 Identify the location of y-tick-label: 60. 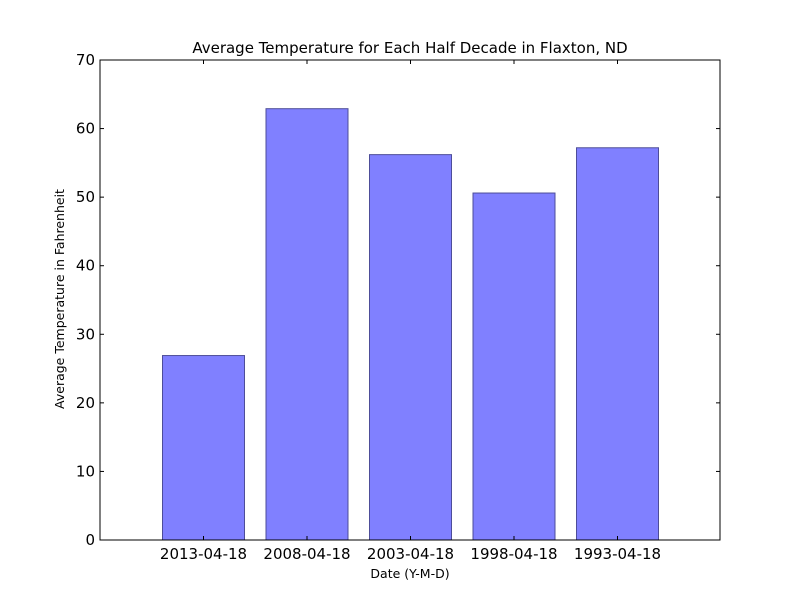
(85, 129).